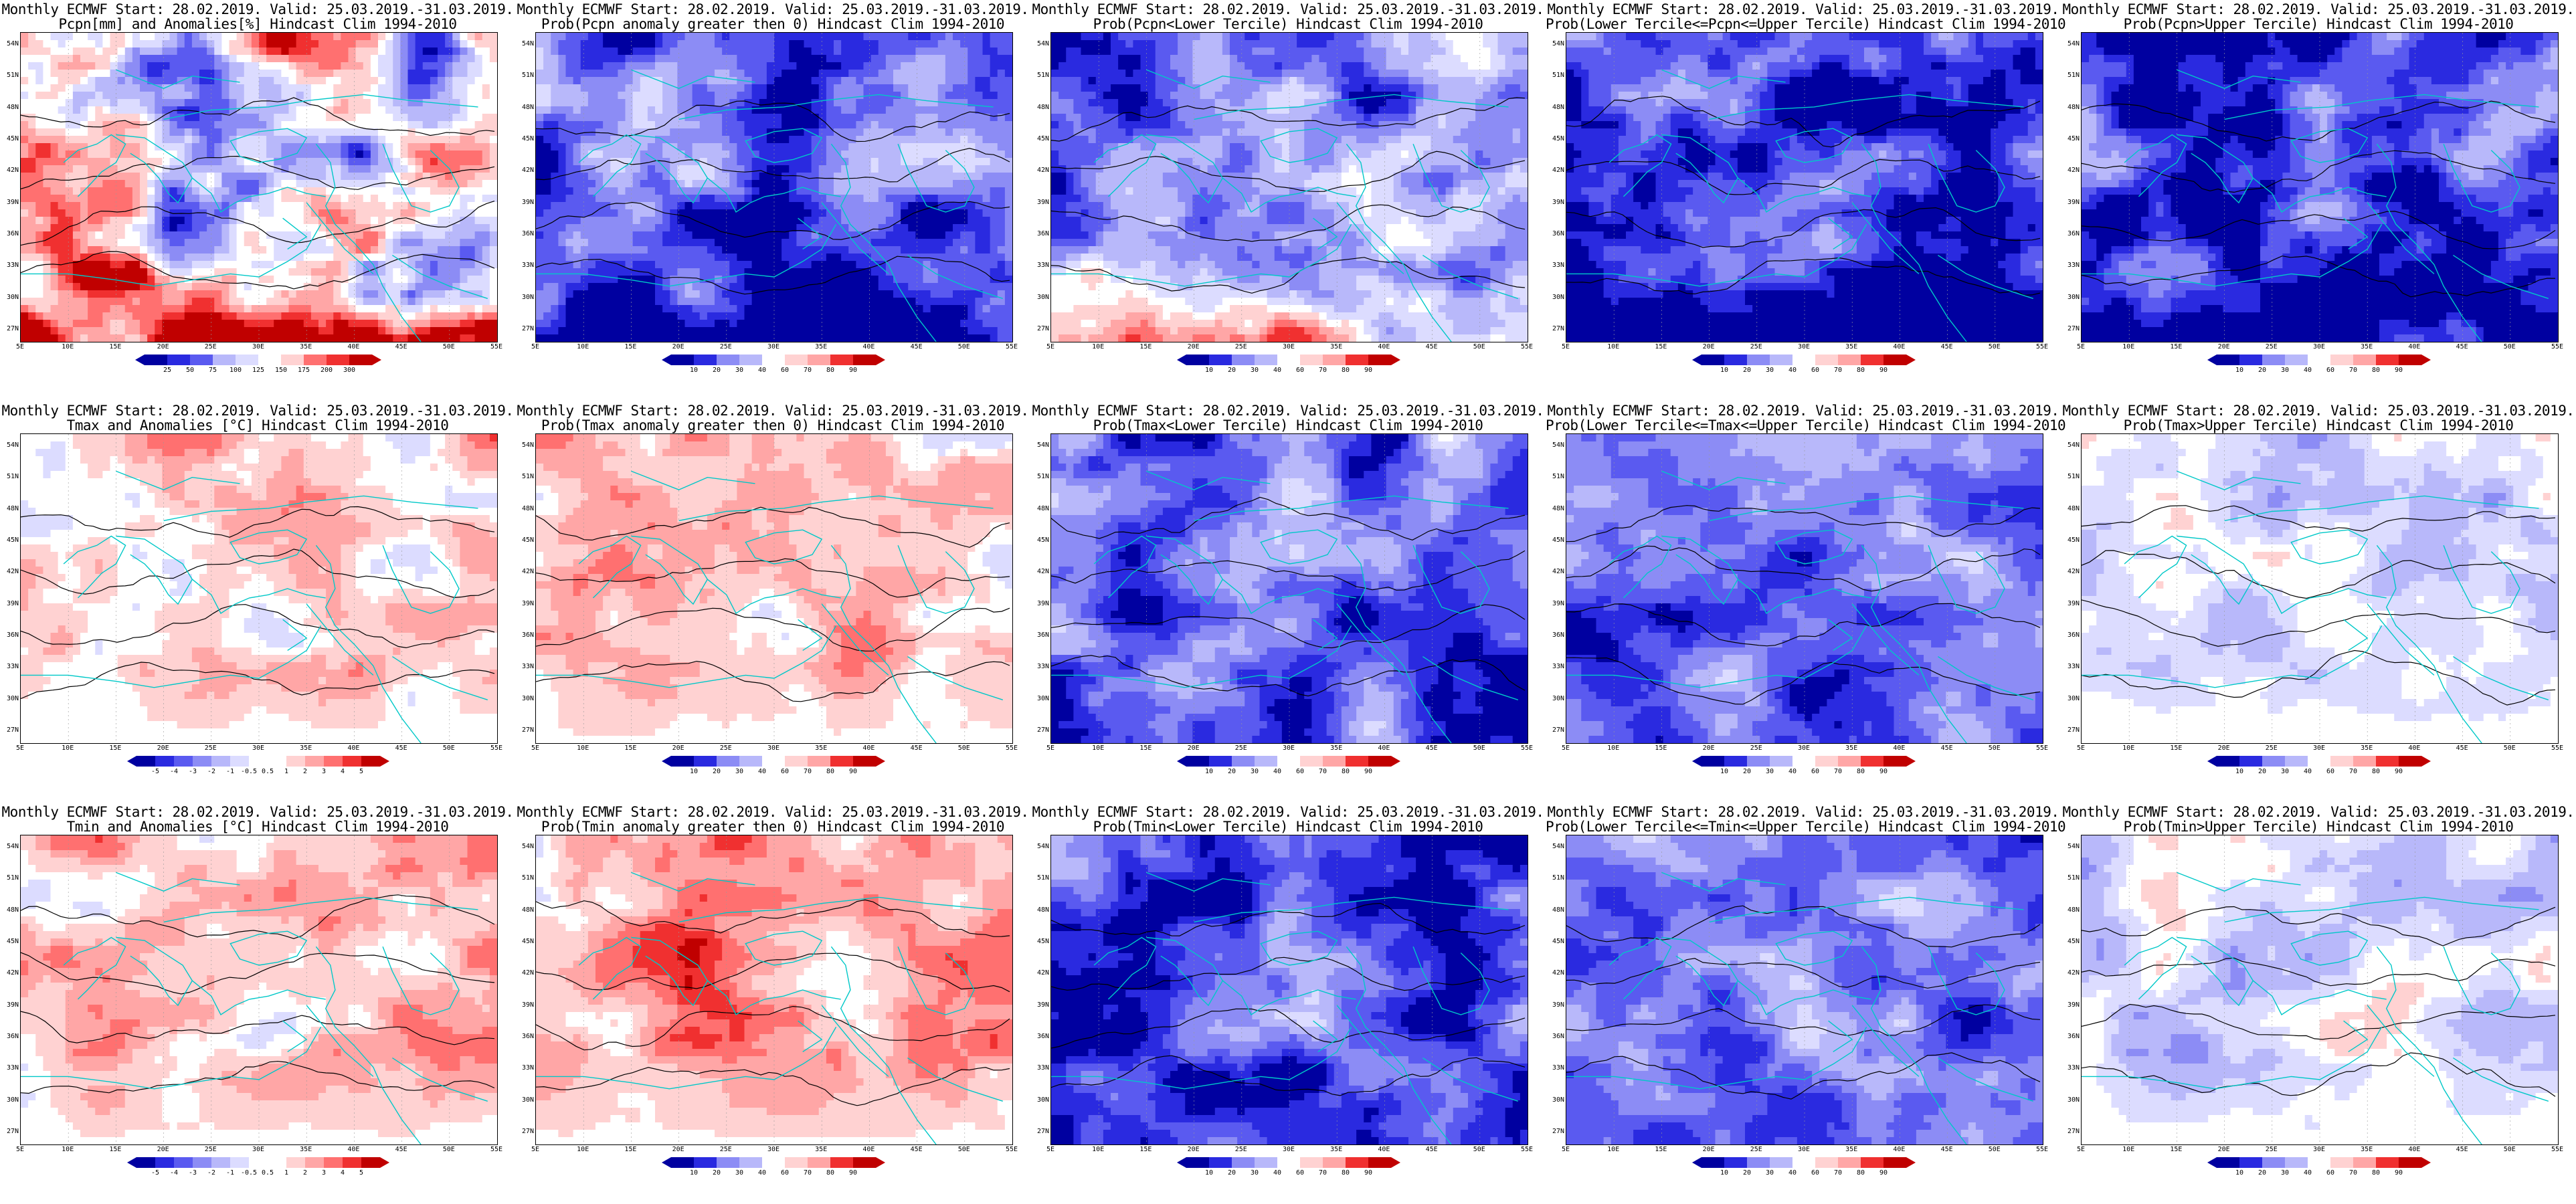 Image resolution: width=2576 pixels, height=1204 pixels. I want to click on latitude-label: 45N, so click(2071, 540).